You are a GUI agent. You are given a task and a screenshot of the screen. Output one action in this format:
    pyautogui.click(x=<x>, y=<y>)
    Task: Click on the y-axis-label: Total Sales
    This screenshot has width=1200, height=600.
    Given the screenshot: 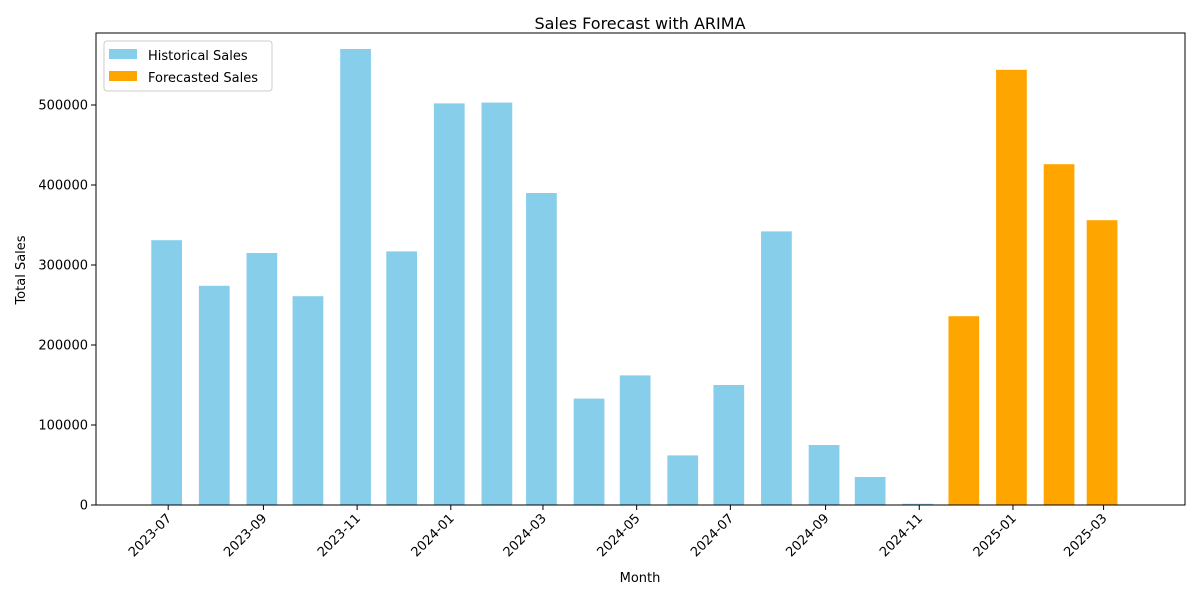 What is the action you would take?
    pyautogui.click(x=21, y=270)
    